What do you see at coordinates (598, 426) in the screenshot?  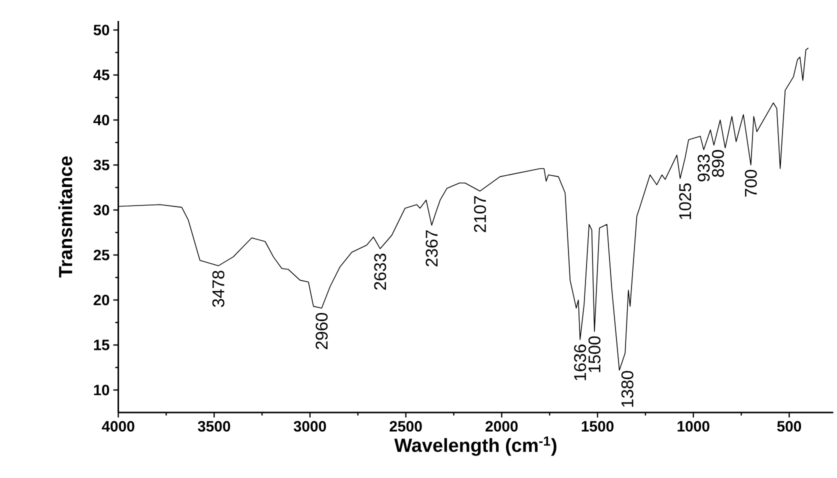 I see `x-tick-label: 1500` at bounding box center [598, 426].